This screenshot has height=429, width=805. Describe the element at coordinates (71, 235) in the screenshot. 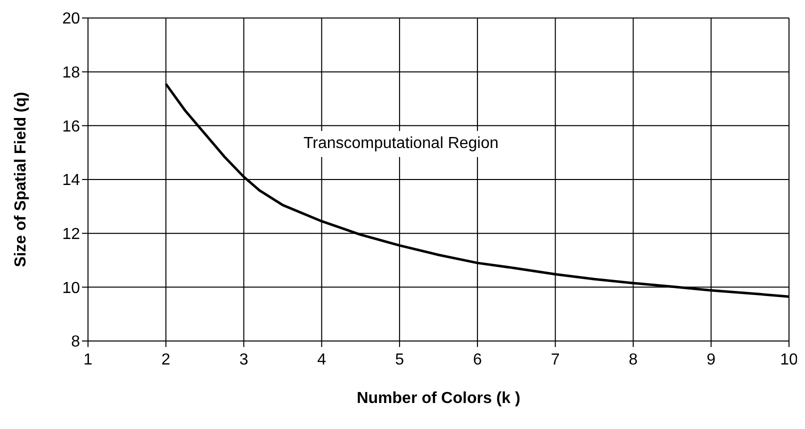

I see `y-tick-label: 12` at that location.